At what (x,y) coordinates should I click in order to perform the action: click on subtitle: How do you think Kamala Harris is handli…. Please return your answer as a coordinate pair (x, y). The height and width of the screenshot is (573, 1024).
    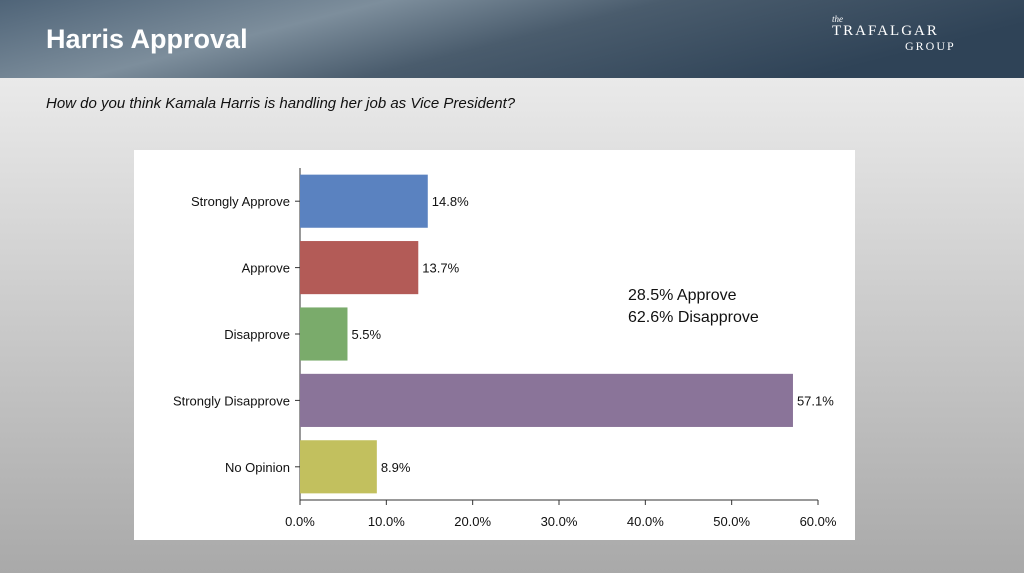
    Looking at the image, I should click on (281, 103).